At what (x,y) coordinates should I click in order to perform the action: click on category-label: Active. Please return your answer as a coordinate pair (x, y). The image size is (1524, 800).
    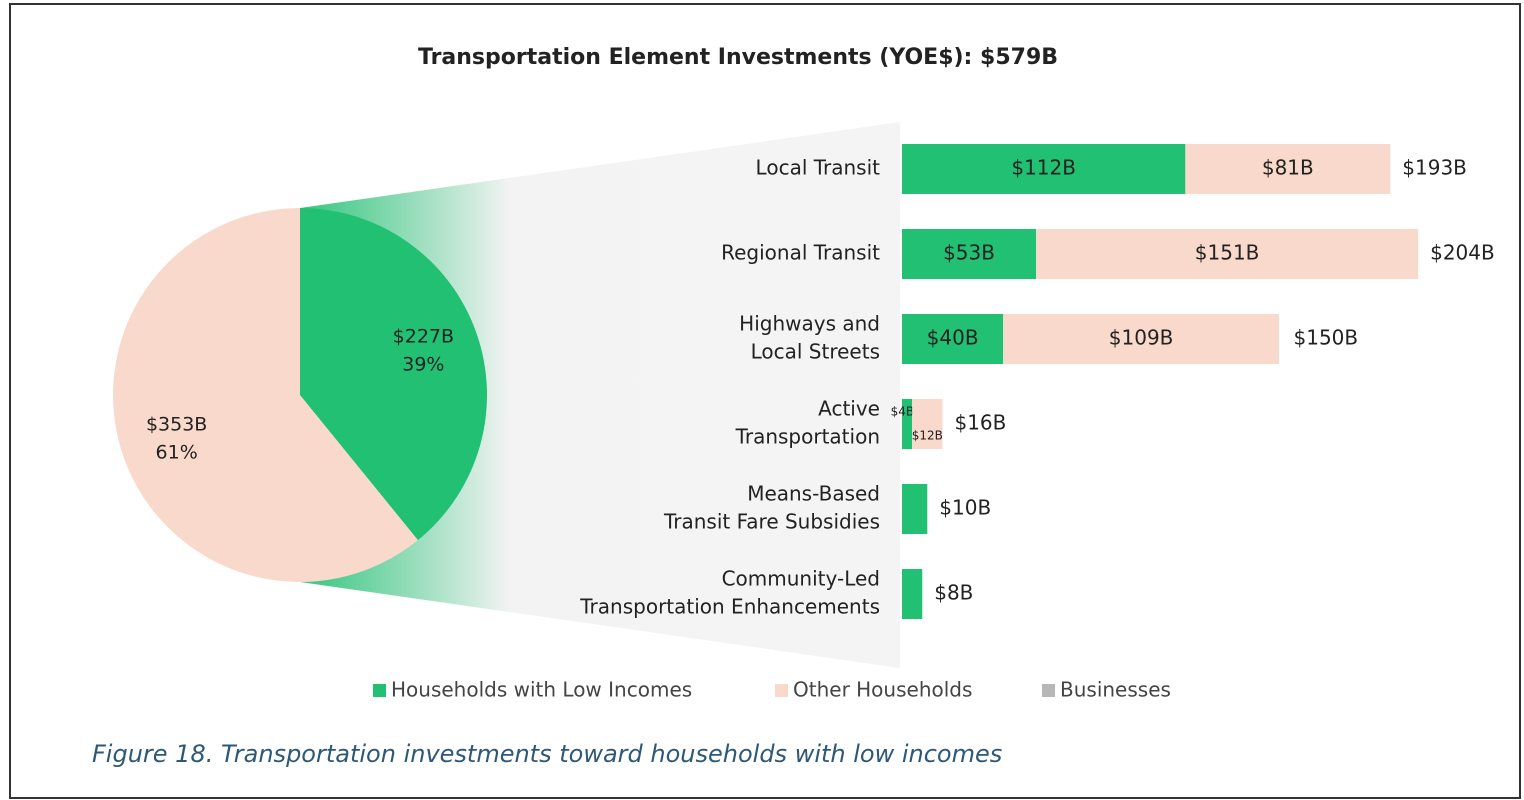
    Looking at the image, I should click on (849, 409).